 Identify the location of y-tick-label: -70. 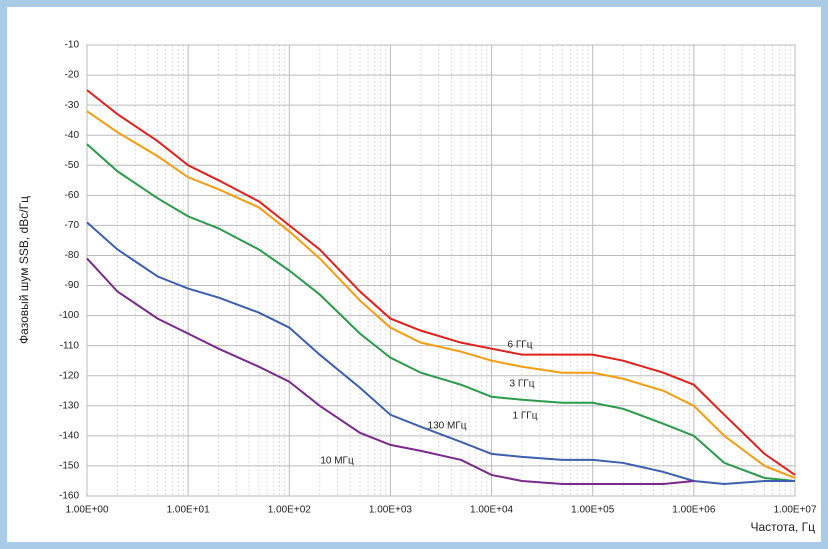
(72, 225).